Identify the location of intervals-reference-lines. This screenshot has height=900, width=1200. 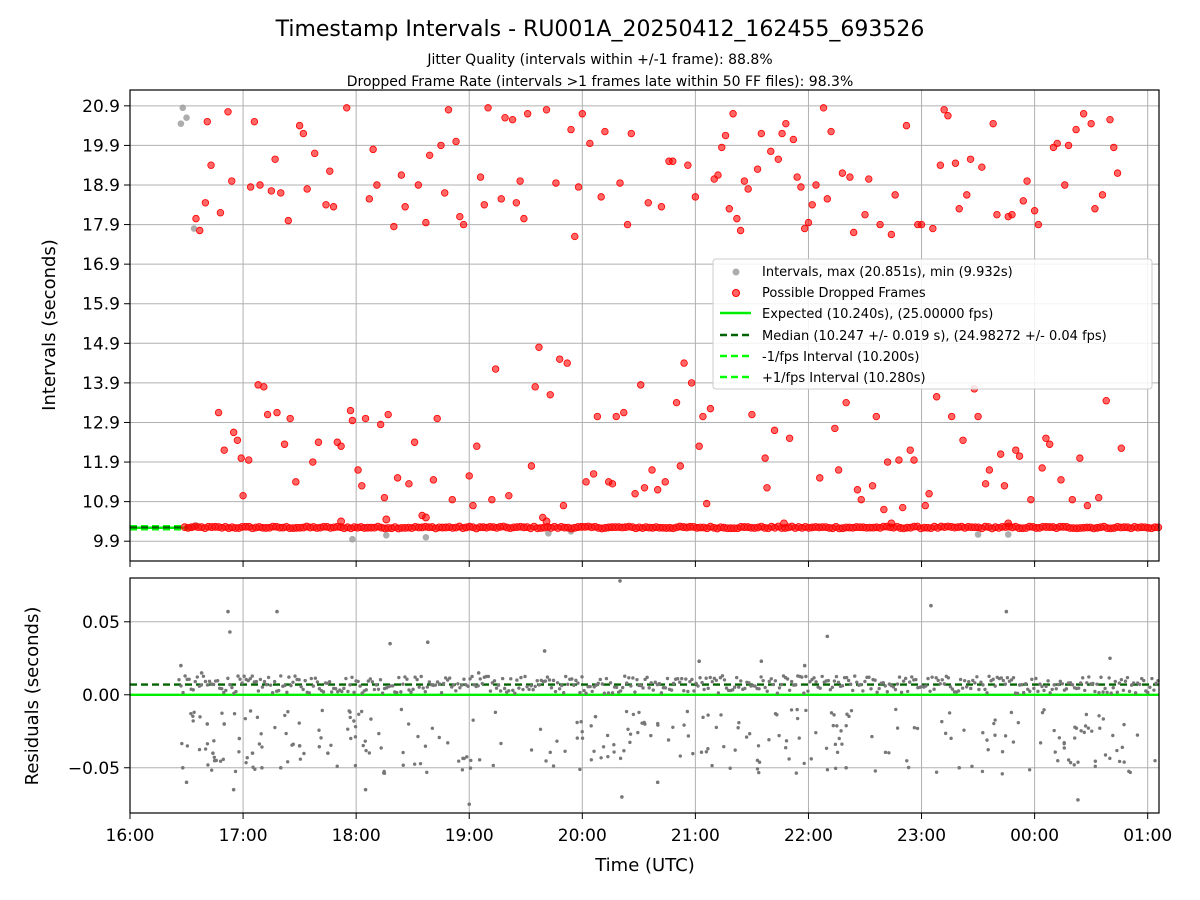
(159, 527).